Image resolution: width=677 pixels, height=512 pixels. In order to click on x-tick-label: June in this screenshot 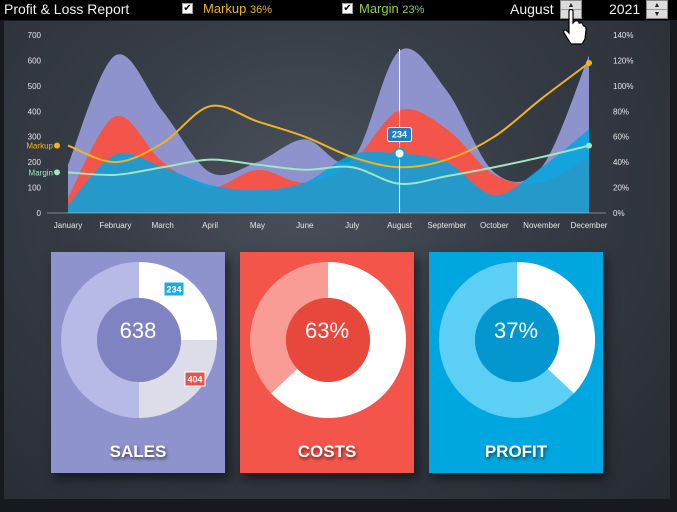, I will do `click(305, 225)`.